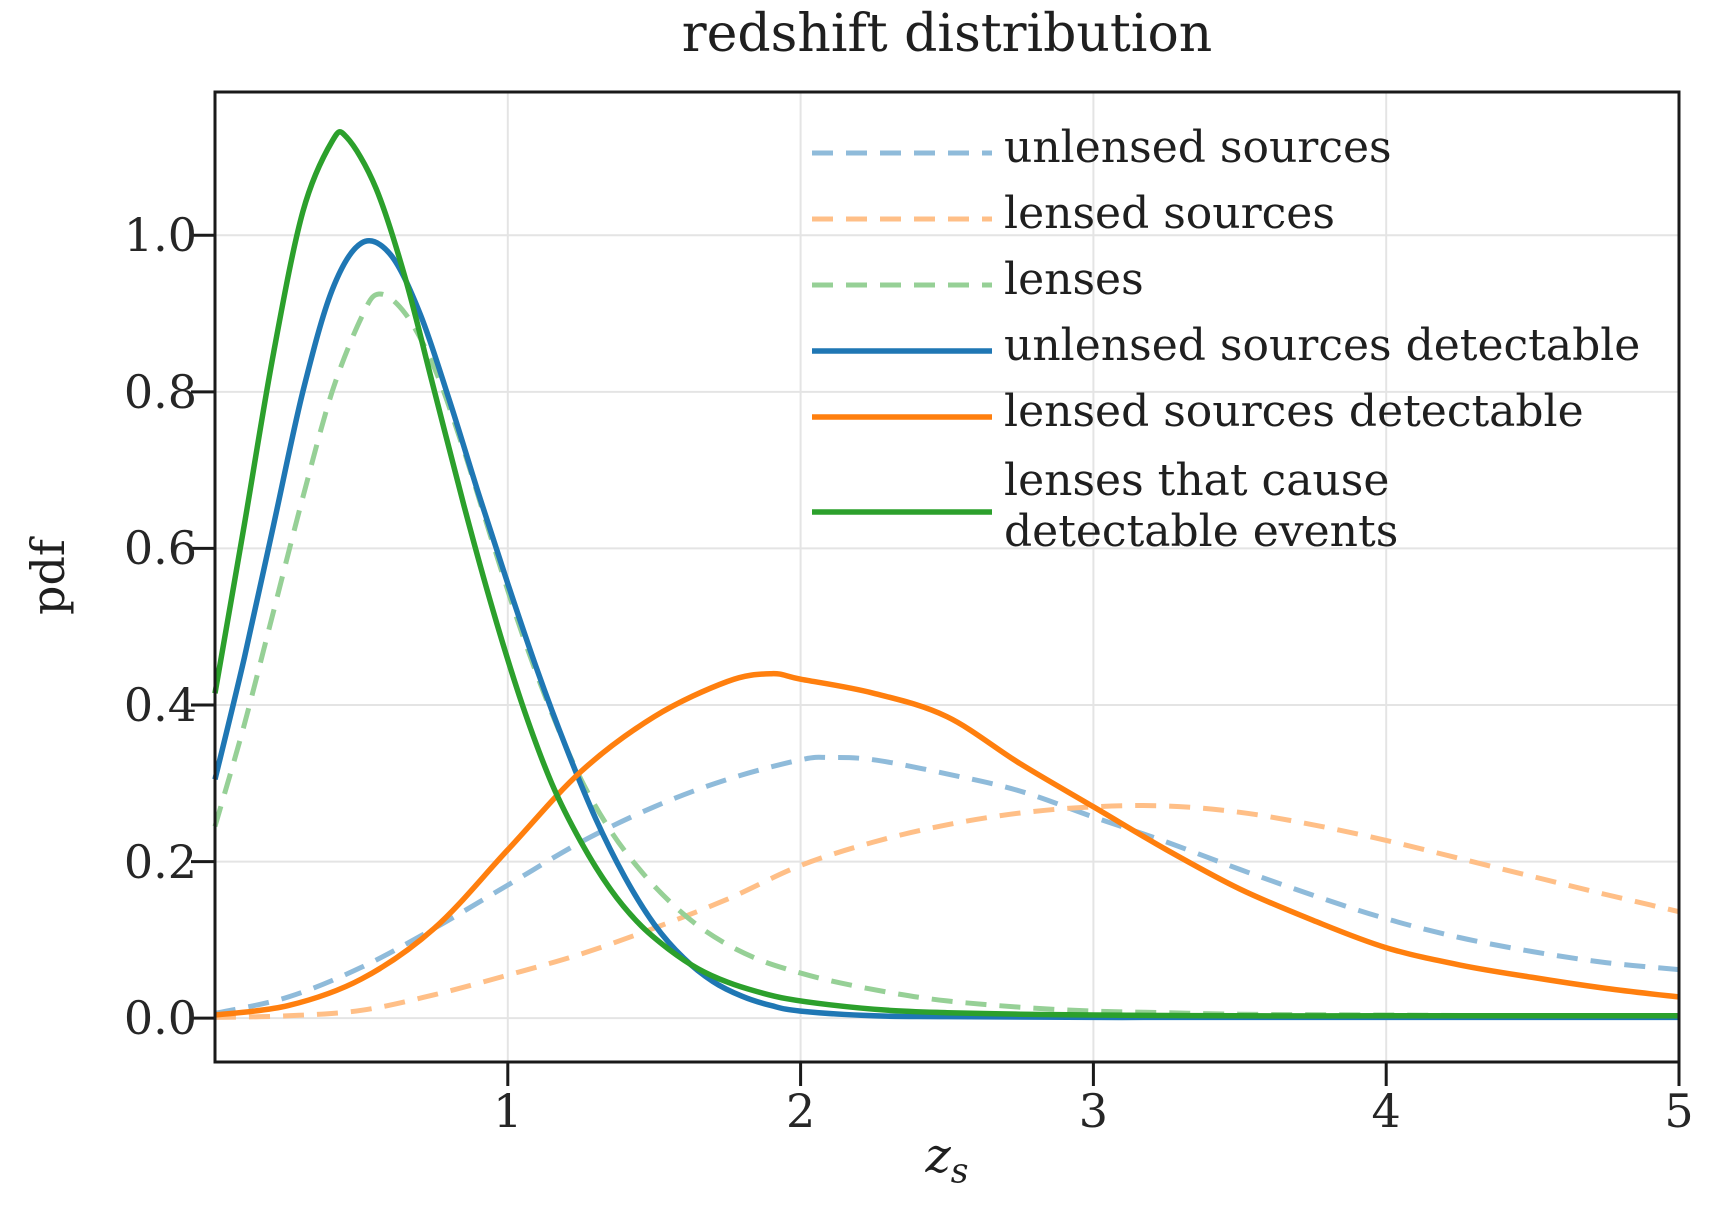 The width and height of the screenshot is (1727, 1221). I want to click on legend-item: lensed sources, so click(1226, 214).